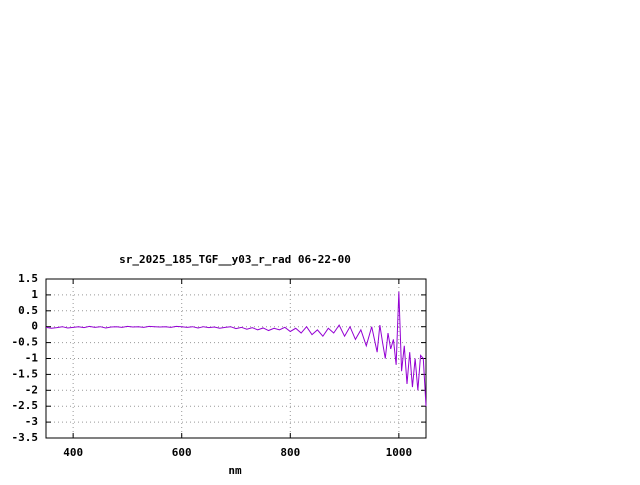 Image resolution: width=640 pixels, height=485 pixels. I want to click on x-tick-label: 800, so click(290, 452).